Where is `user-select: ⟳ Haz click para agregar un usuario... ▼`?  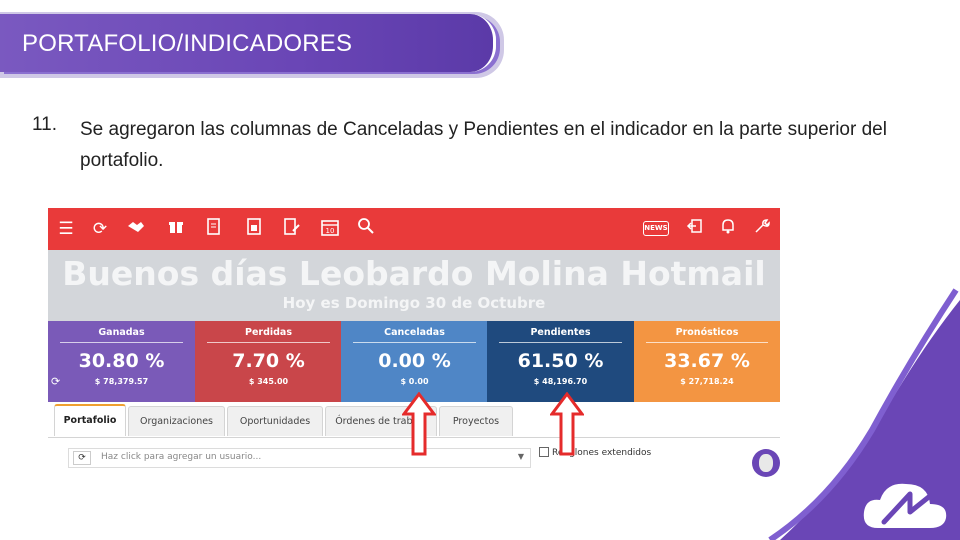 user-select: ⟳ Haz click para agregar un usuario... ▼ is located at coordinates (299, 458).